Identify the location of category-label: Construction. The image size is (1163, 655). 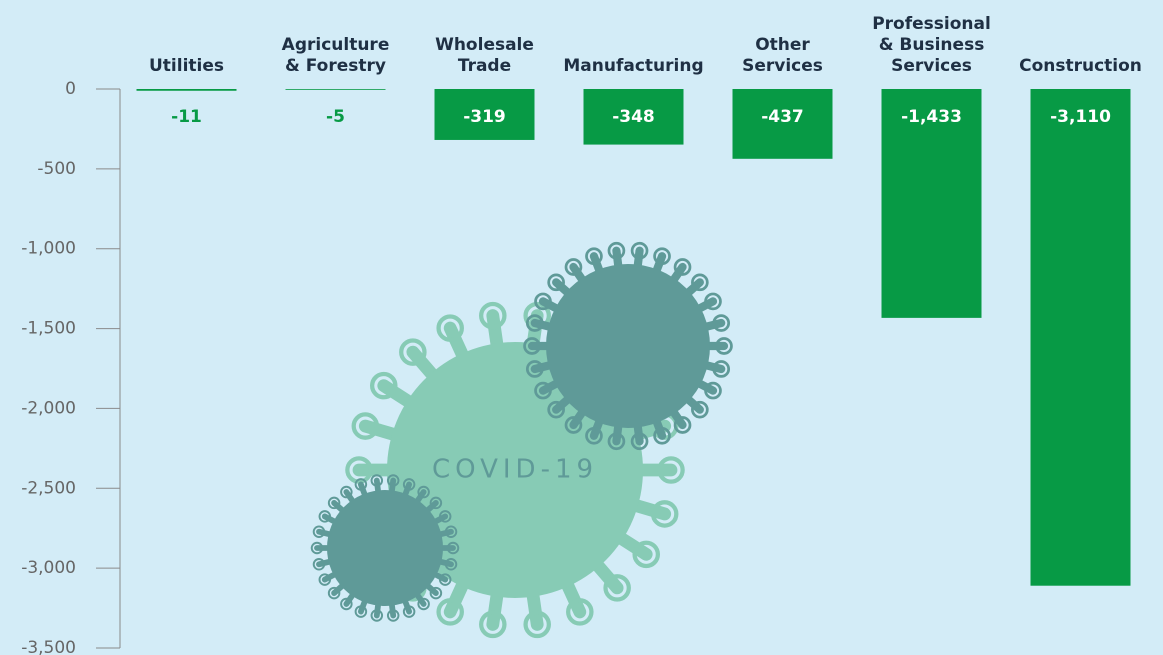
(1080, 66).